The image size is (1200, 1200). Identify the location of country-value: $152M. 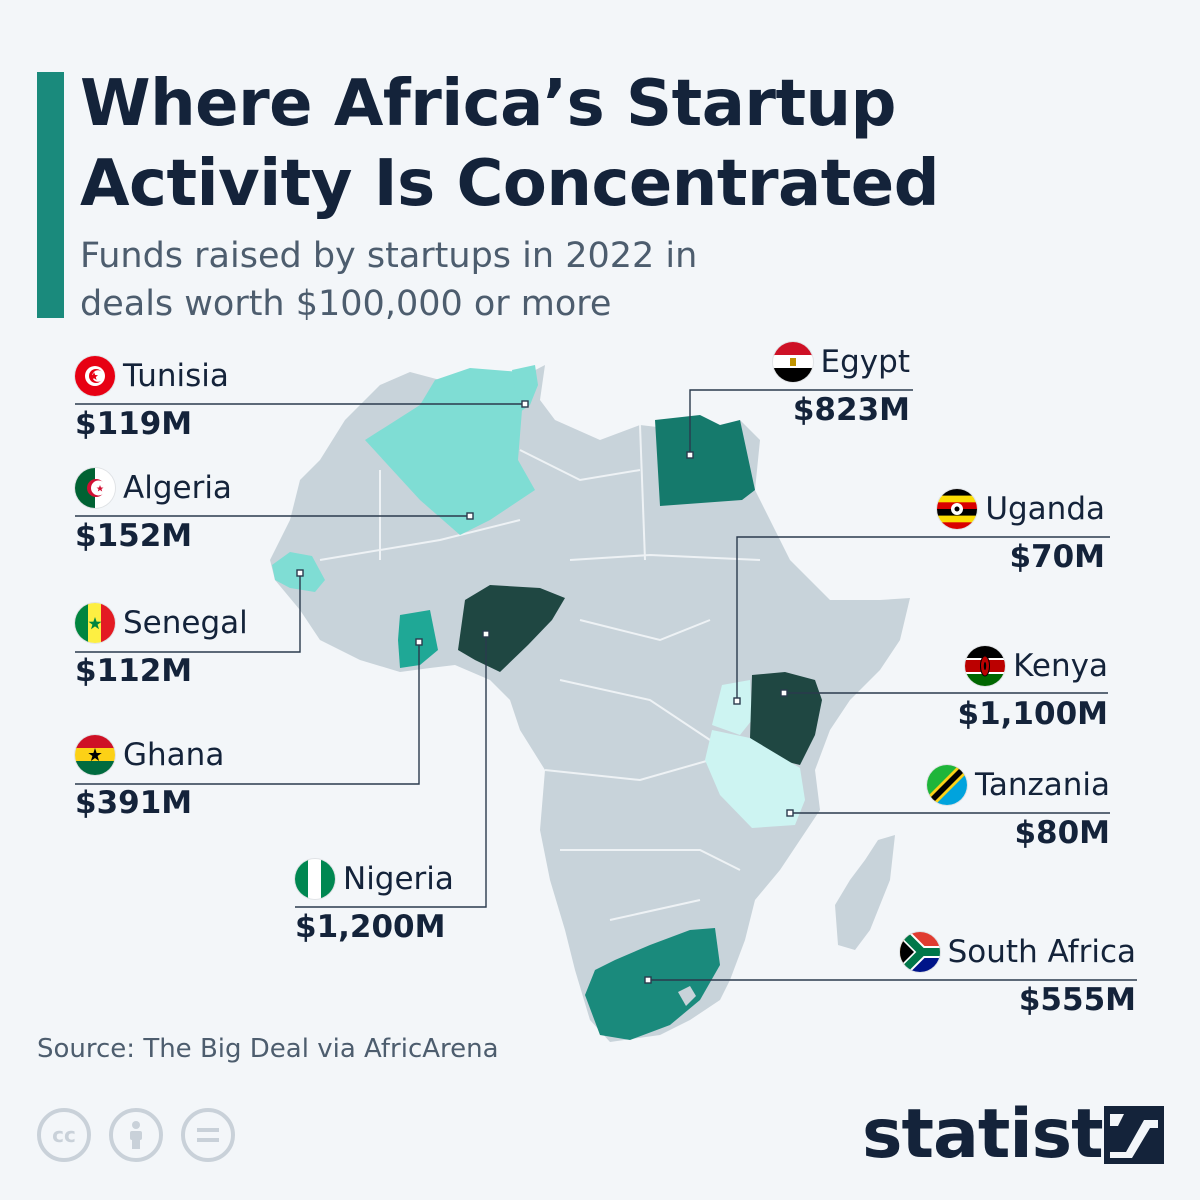
(134, 536).